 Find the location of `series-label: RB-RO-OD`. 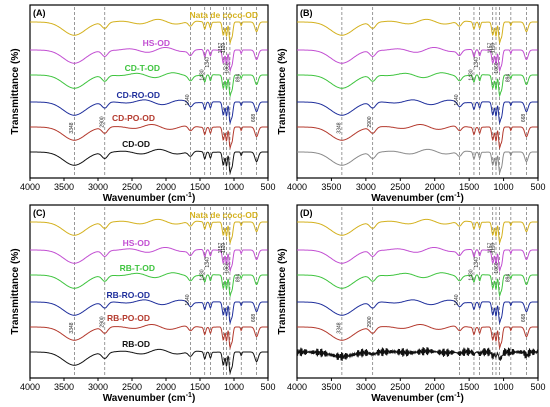

series-label: RB-RO-OD is located at coordinates (128, 295).